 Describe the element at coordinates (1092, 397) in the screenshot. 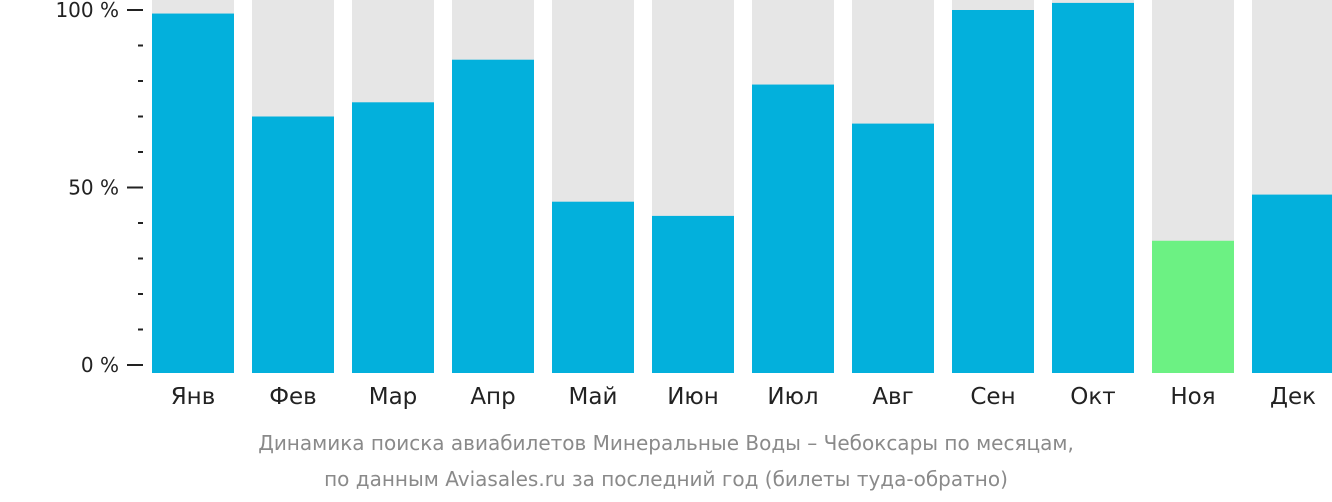

I see `x-category-label: Окт` at that location.